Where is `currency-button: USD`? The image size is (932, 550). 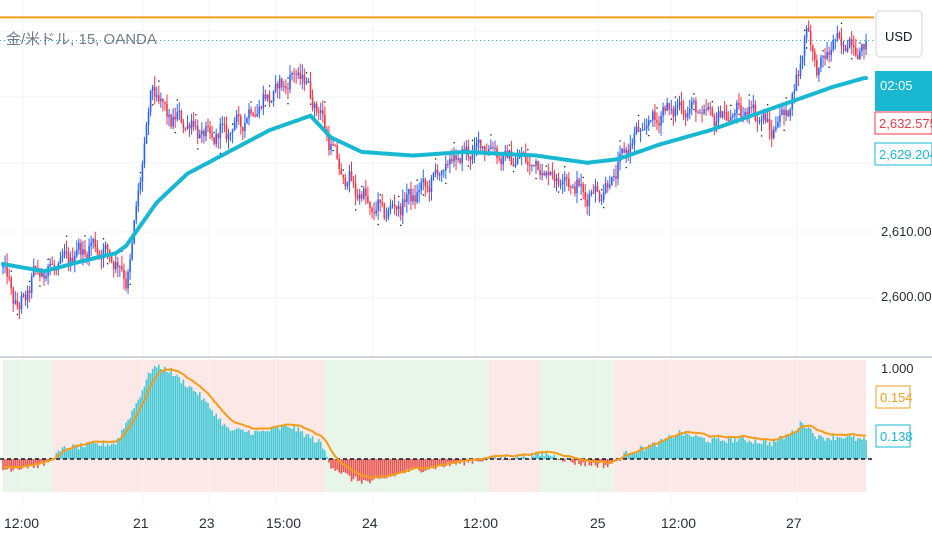 currency-button: USD is located at coordinates (899, 34).